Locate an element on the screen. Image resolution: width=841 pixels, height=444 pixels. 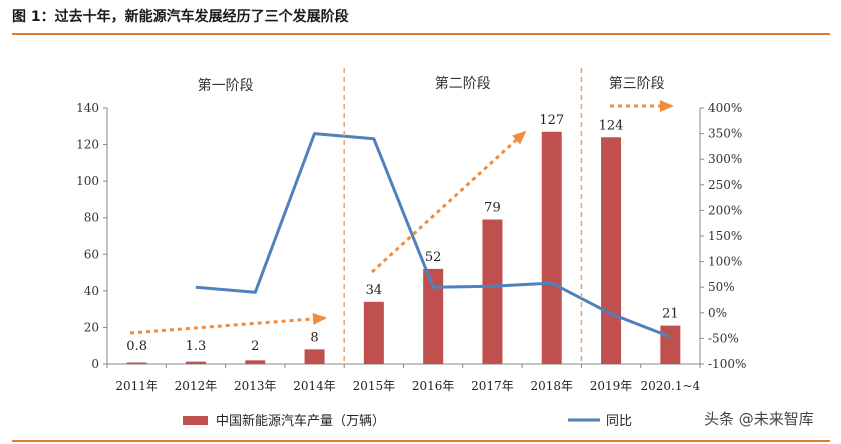
left-tick-label: 60 is located at coordinates (91, 254).